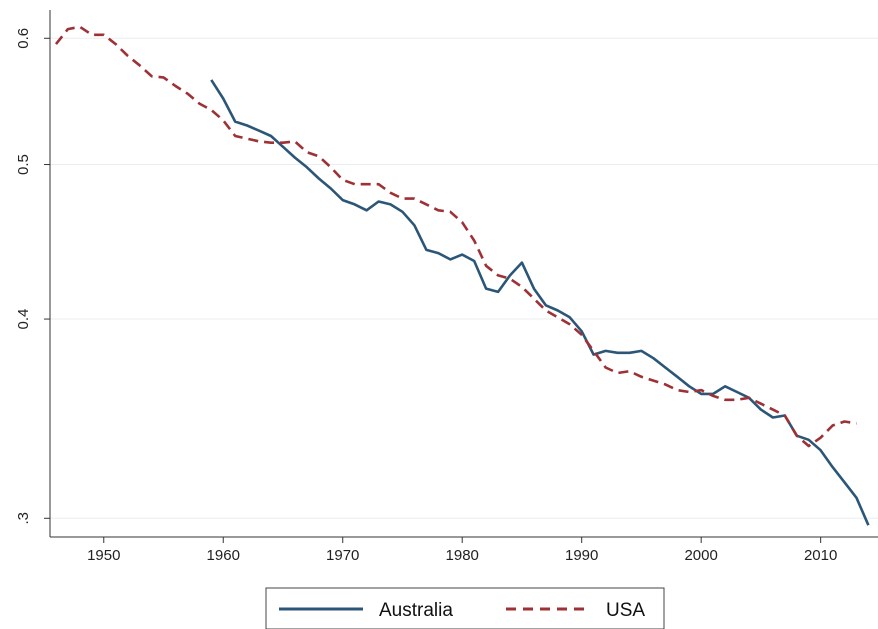  I want to click on x-tick-label: 2010, so click(820, 555).